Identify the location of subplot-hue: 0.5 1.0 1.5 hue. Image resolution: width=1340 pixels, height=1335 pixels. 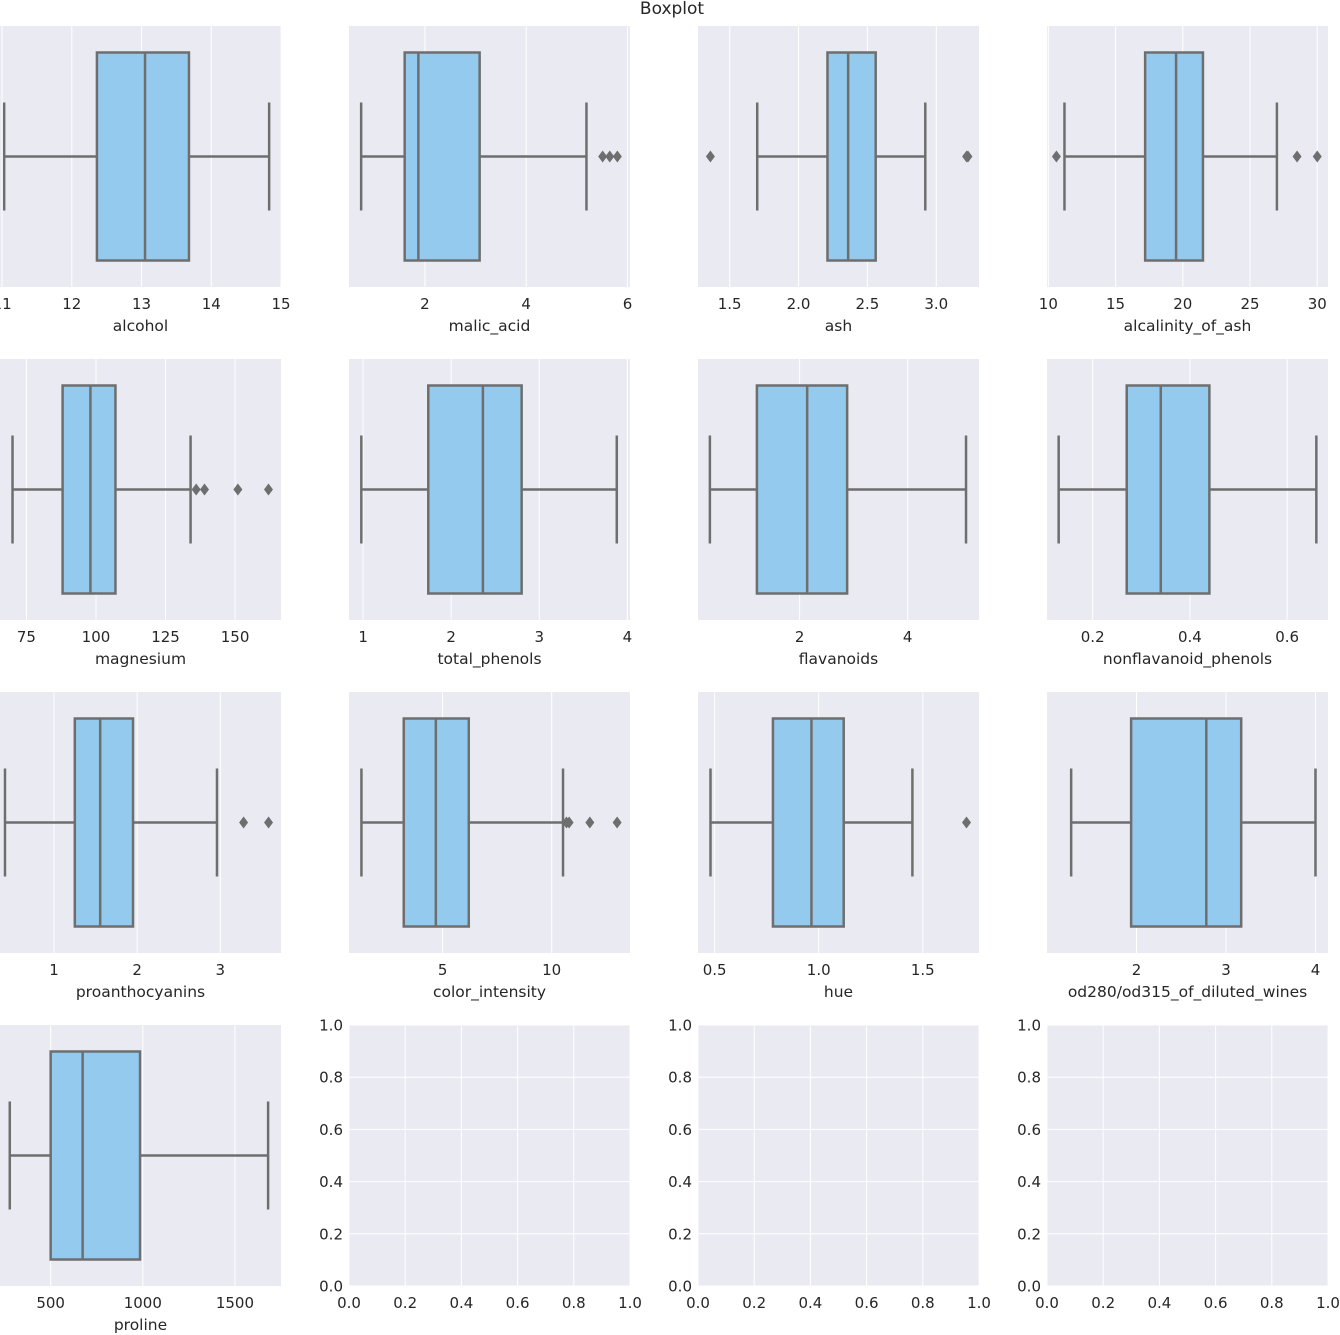
(838, 846).